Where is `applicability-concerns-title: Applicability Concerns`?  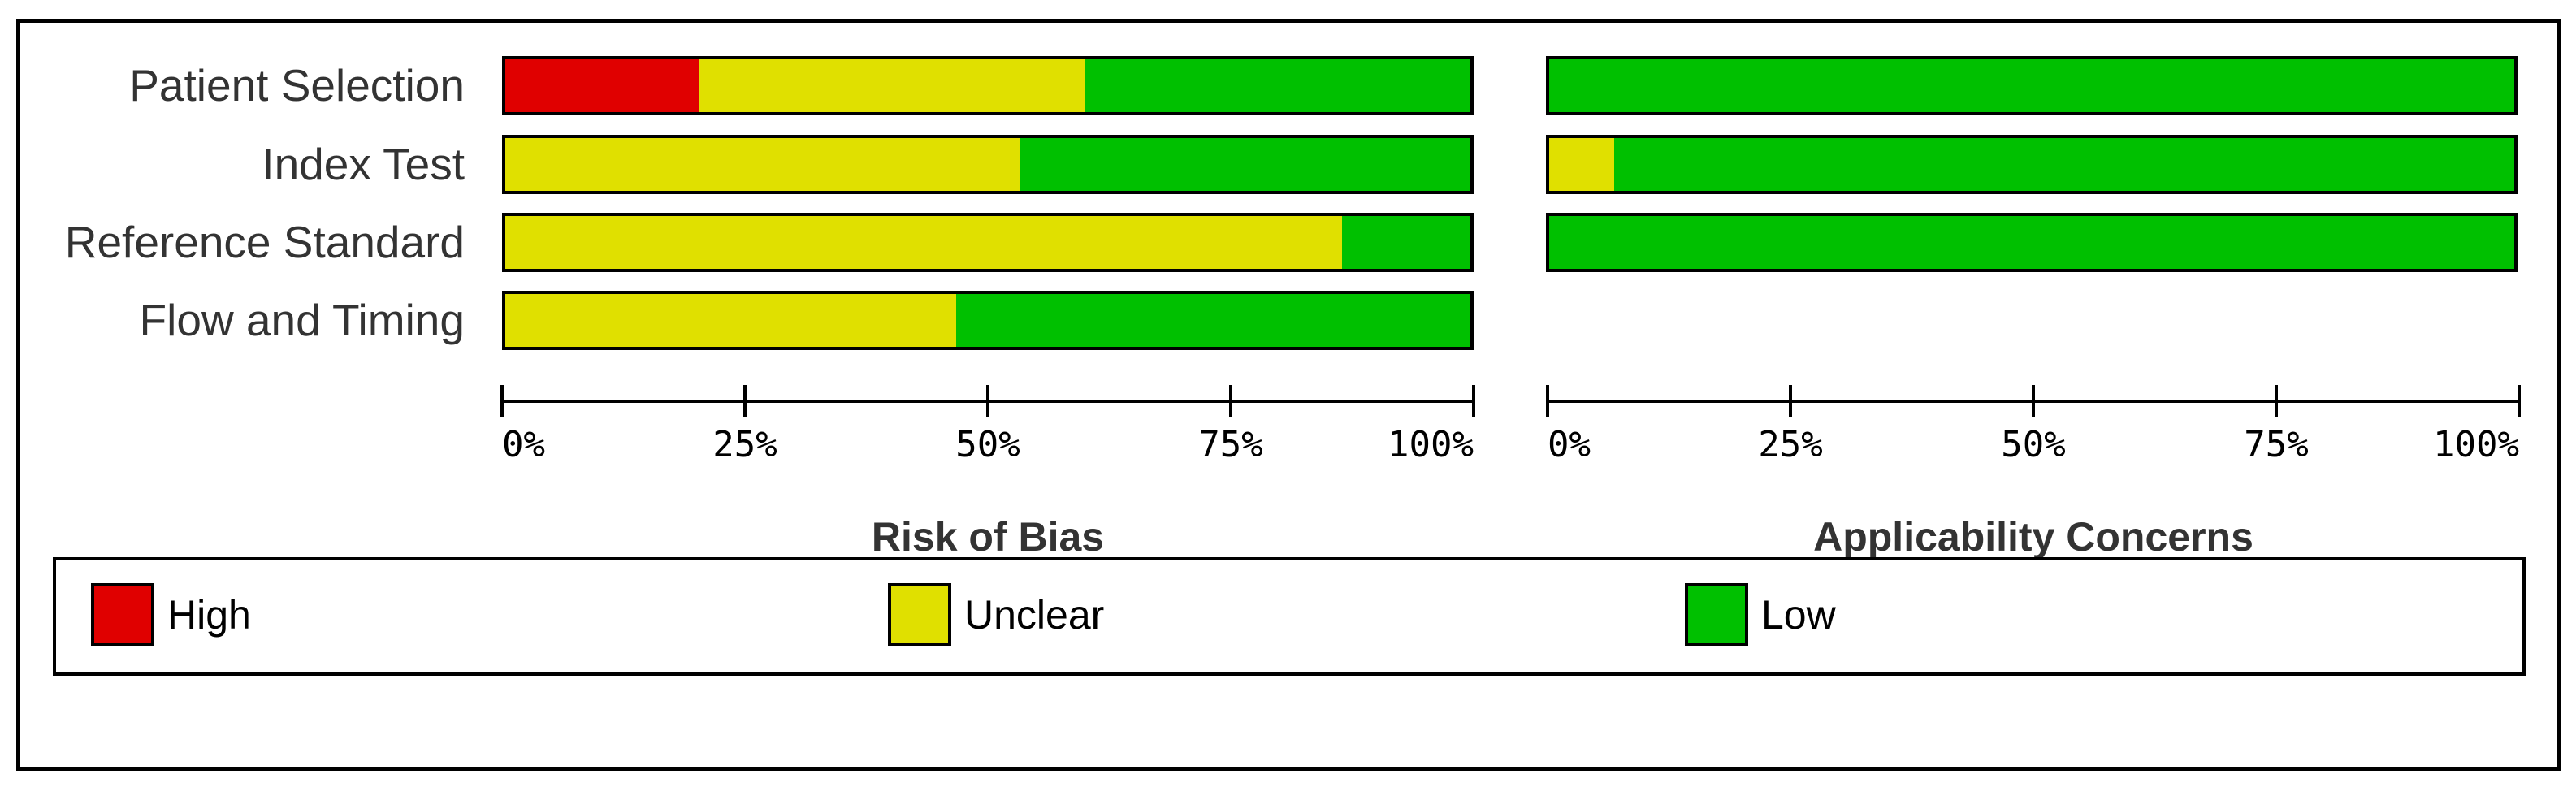 applicability-concerns-title: Applicability Concerns is located at coordinates (2033, 537).